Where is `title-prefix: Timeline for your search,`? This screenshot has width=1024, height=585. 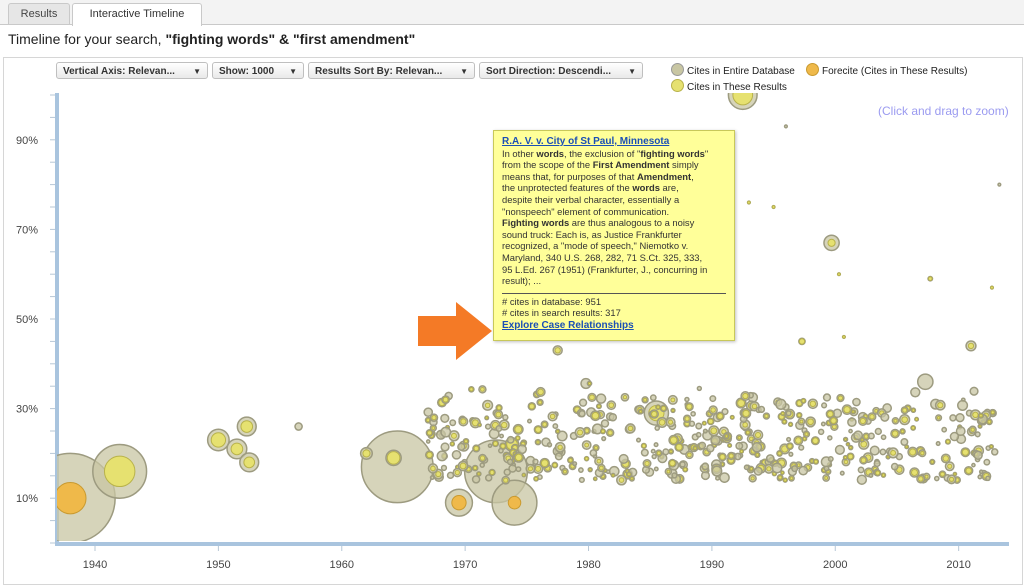
title-prefix: Timeline for your search, is located at coordinates (87, 39).